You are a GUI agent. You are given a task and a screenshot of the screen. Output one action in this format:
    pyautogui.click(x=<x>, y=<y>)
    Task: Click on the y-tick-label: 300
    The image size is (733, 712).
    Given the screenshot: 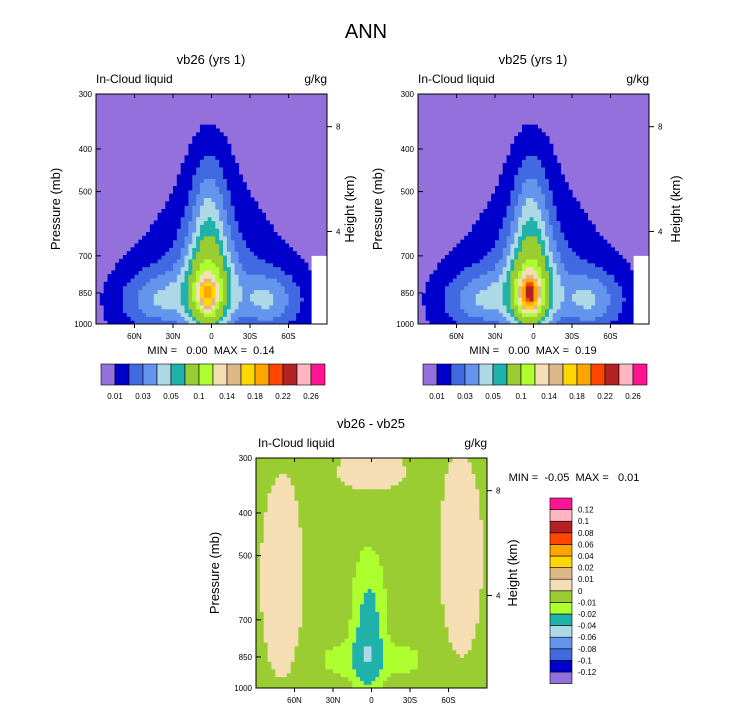 What is the action you would take?
    pyautogui.click(x=86, y=94)
    